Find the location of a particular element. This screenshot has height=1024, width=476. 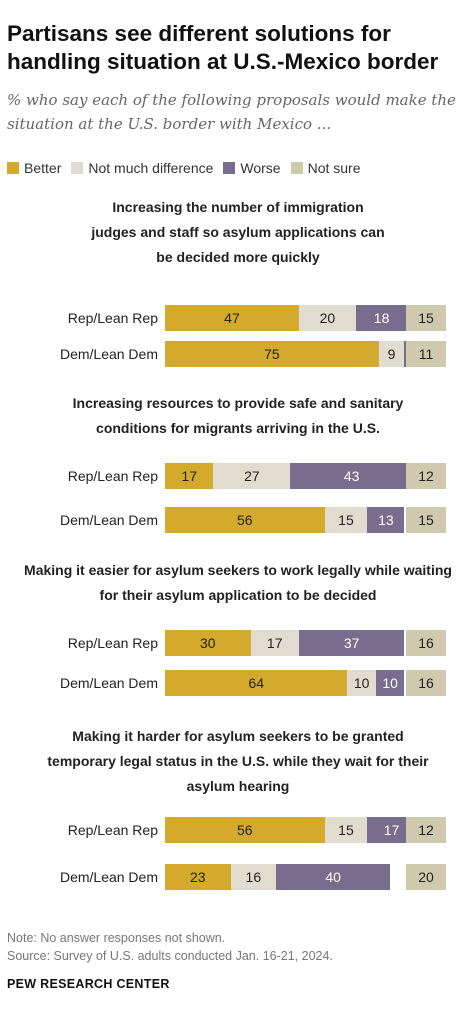

bar-label-worse: 18 is located at coordinates (381, 318).